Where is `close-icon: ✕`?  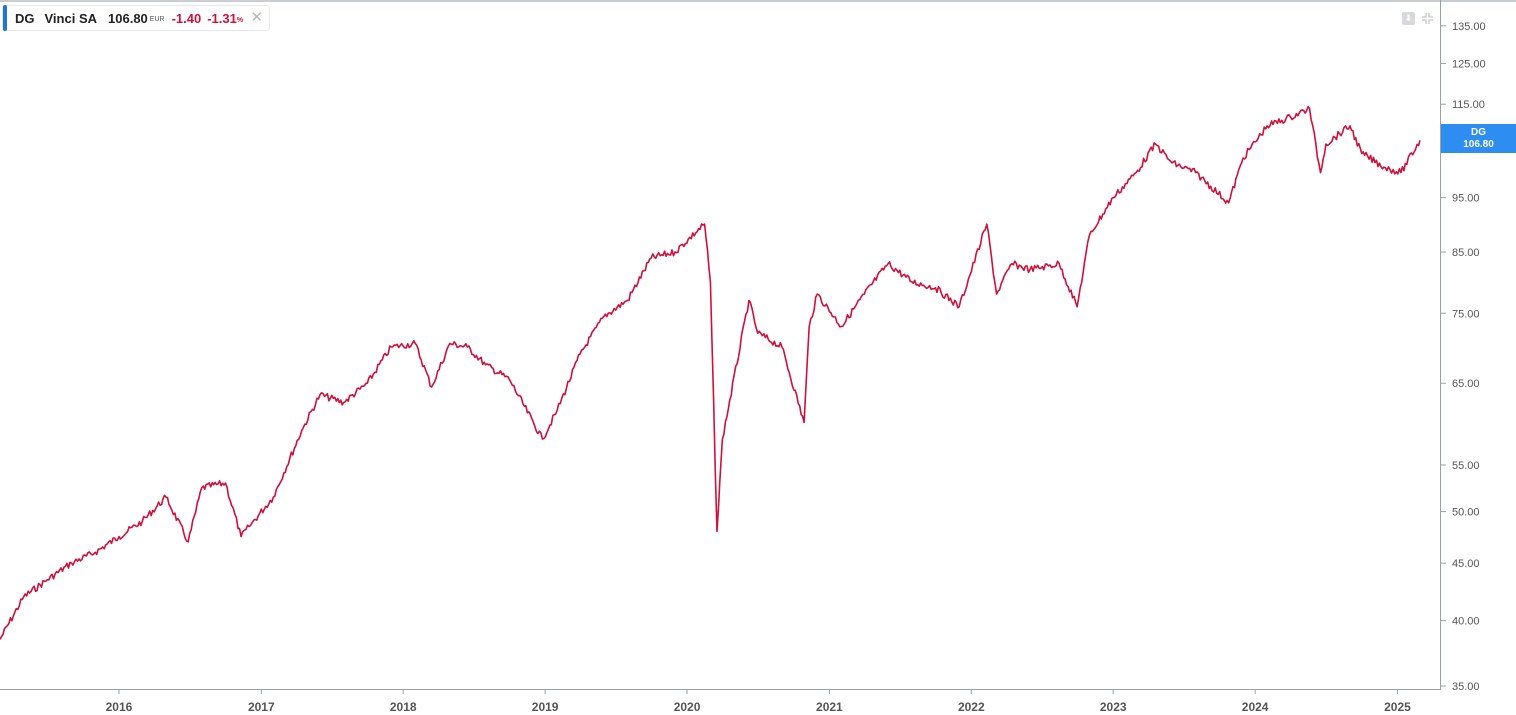 close-icon: ✕ is located at coordinates (257, 17).